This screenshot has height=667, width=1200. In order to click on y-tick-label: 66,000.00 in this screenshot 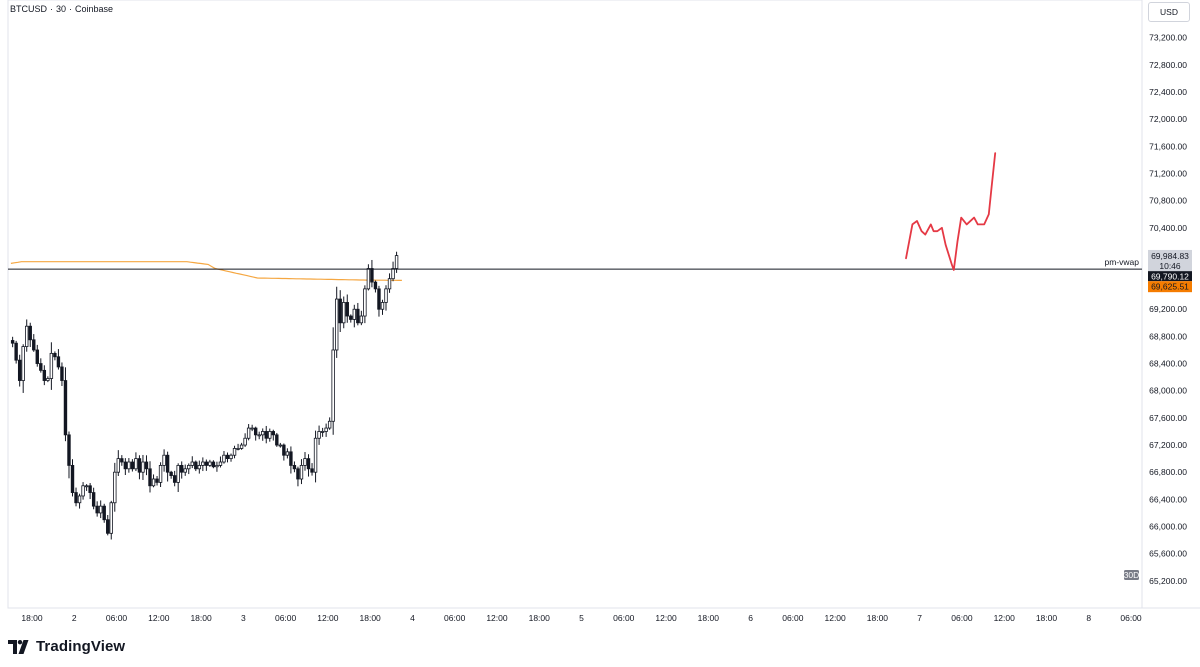, I will do `click(1168, 527)`.